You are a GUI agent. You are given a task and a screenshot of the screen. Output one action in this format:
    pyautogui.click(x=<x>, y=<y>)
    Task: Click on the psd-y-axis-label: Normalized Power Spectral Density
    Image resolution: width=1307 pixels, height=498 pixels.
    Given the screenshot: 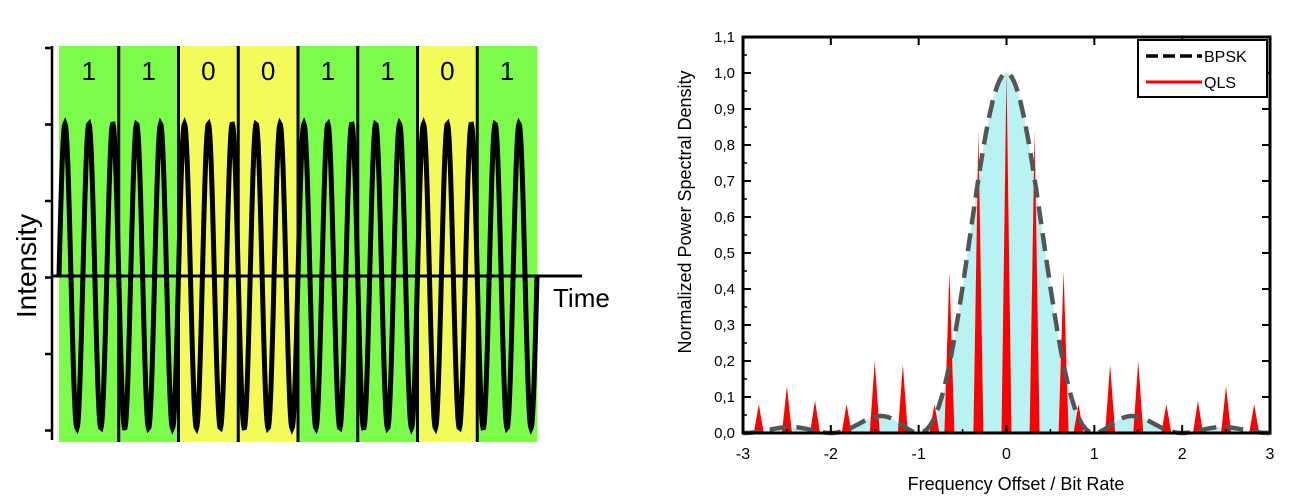 What is the action you would take?
    pyautogui.click(x=685, y=211)
    